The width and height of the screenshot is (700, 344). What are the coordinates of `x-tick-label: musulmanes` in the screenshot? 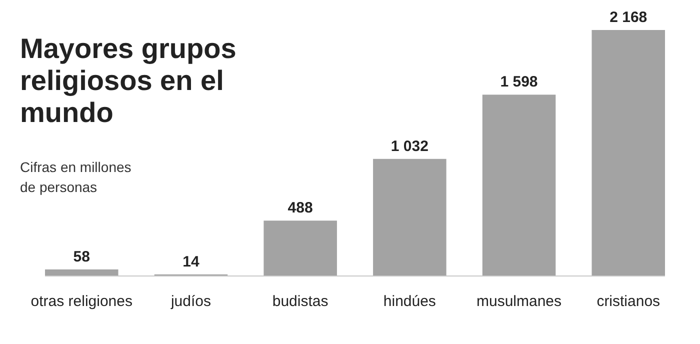 It's located at (519, 301).